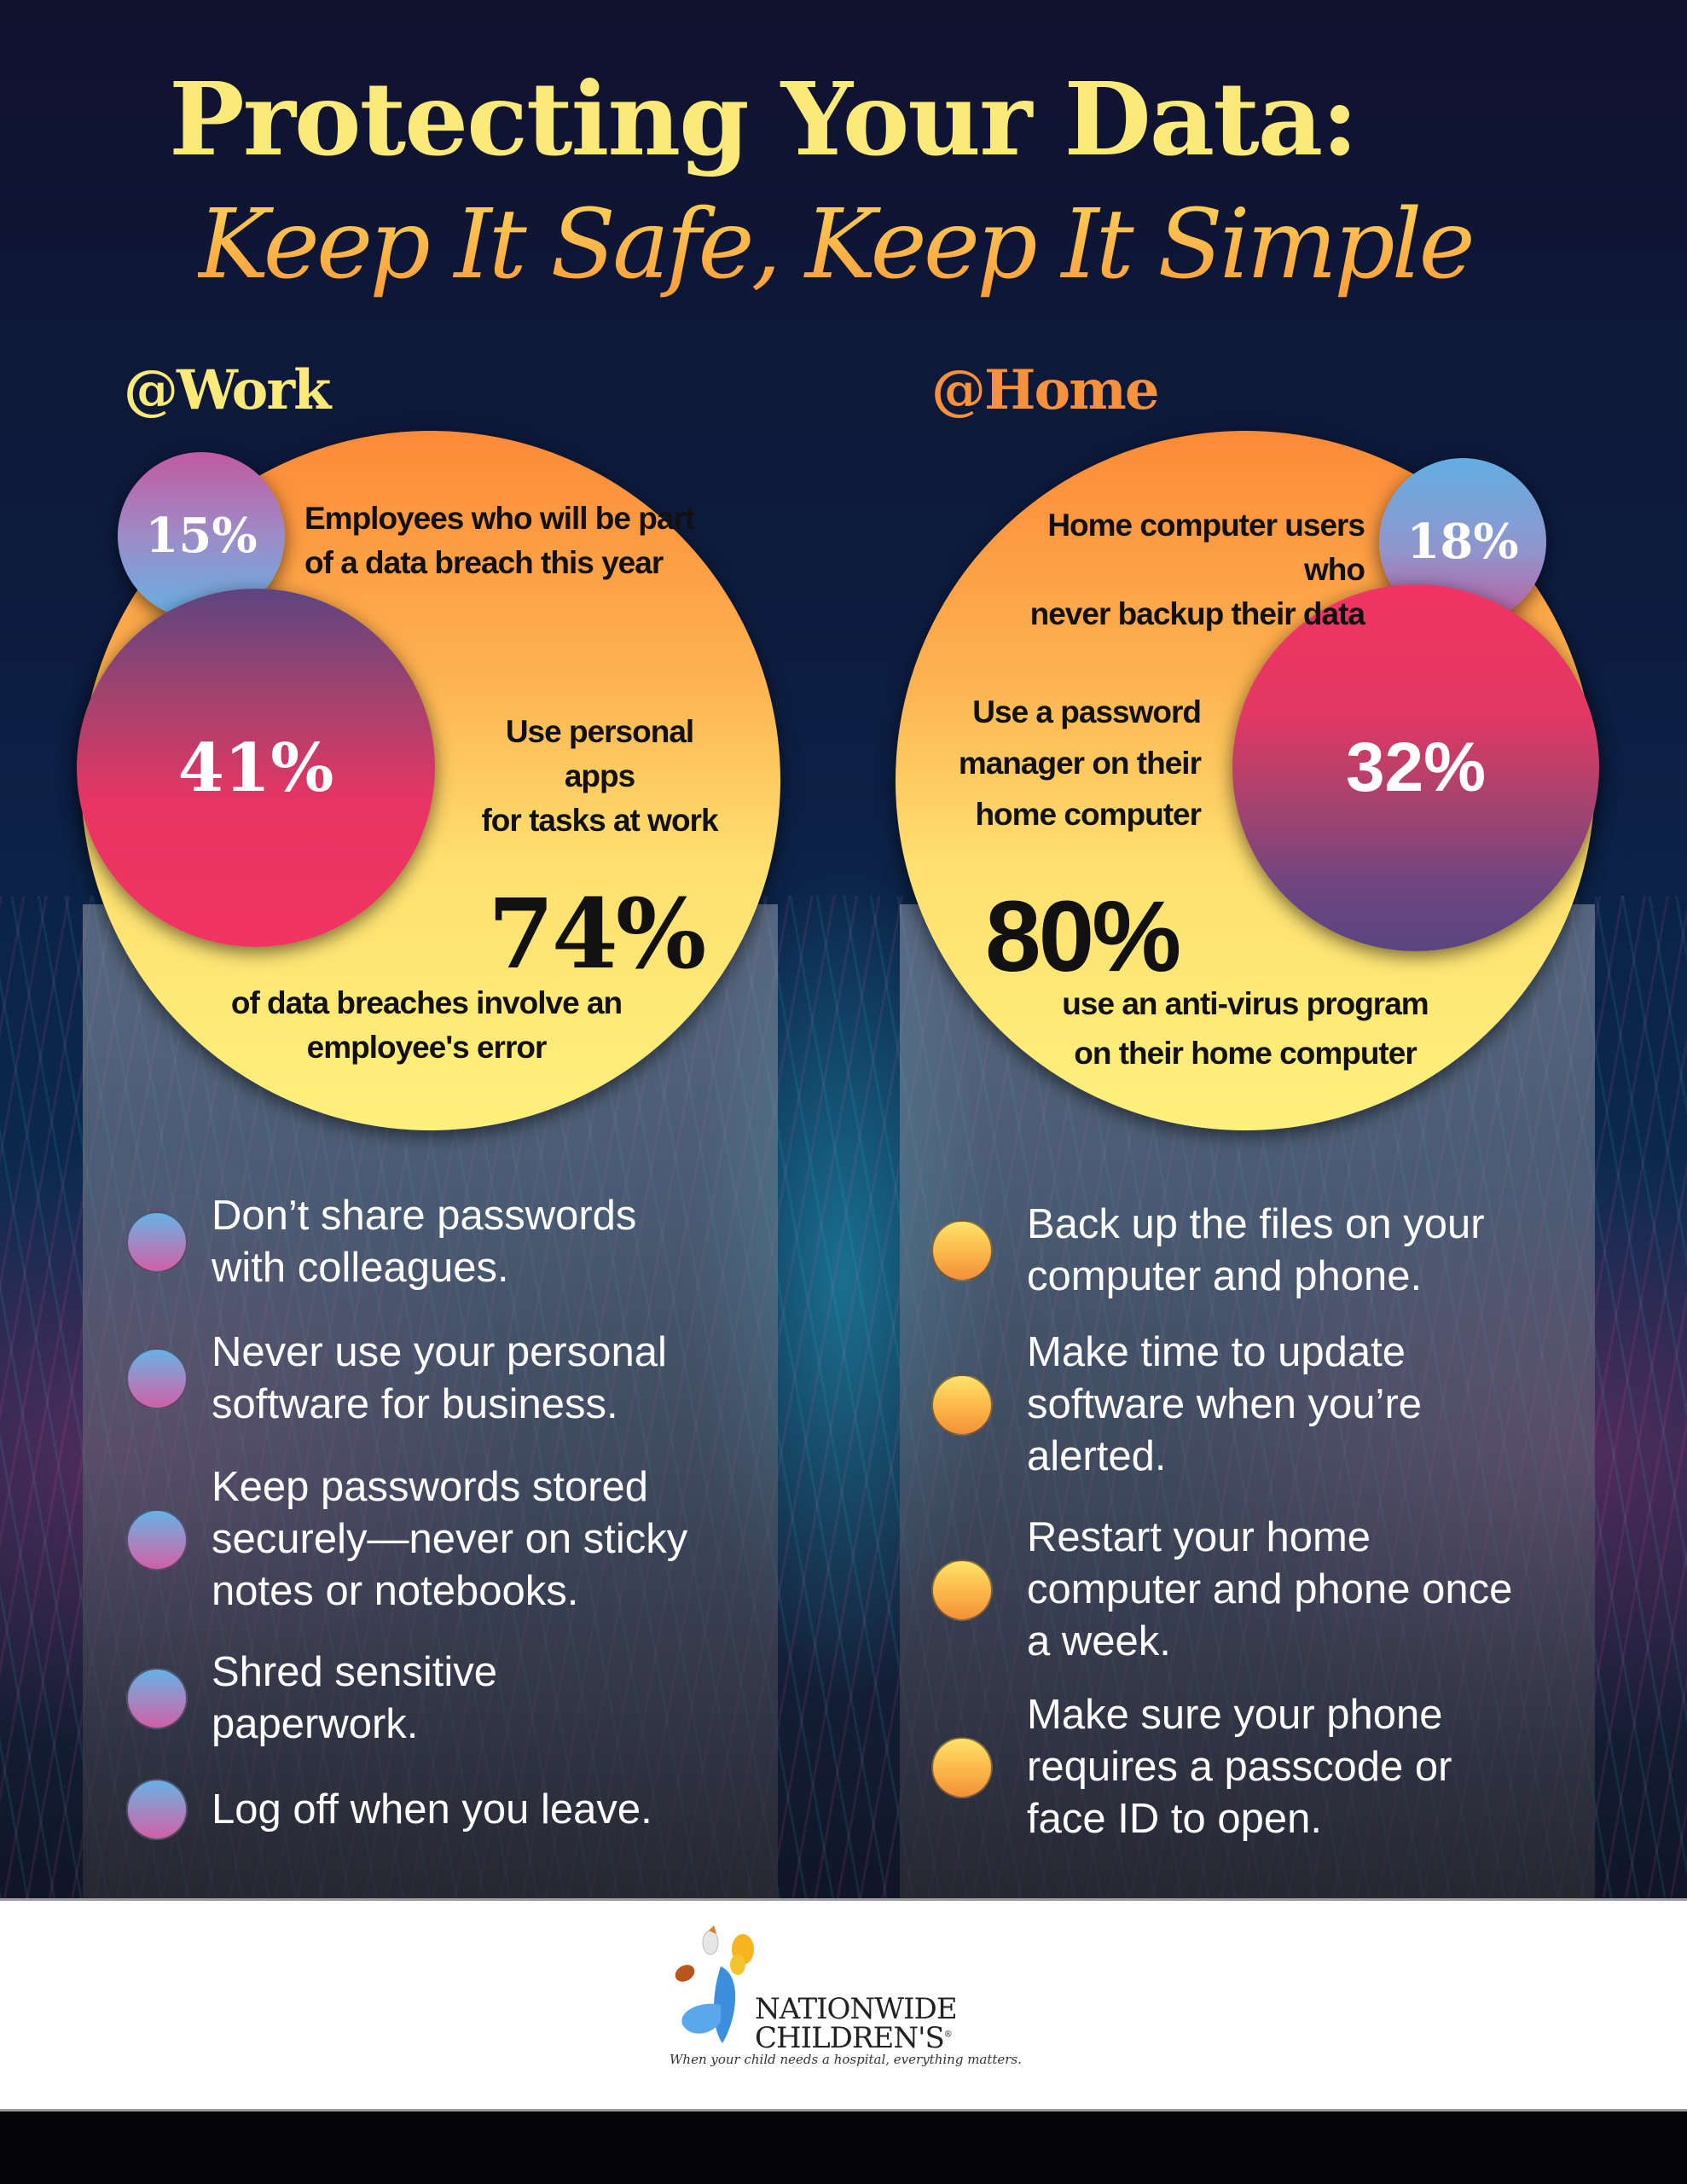 Image resolution: width=1687 pixels, height=2184 pixels. What do you see at coordinates (843, 2147) in the screenshot?
I see `bottom-strip` at bounding box center [843, 2147].